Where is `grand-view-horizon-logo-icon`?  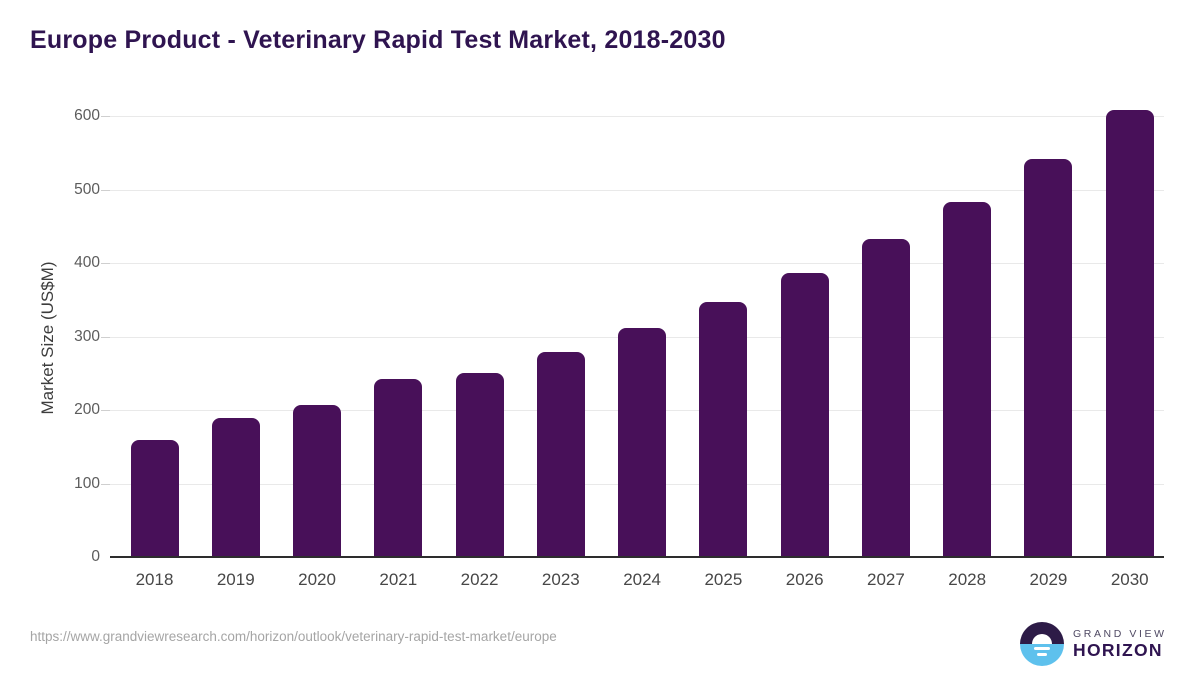
grand-view-horizon-logo-icon is located at coordinates (1042, 644).